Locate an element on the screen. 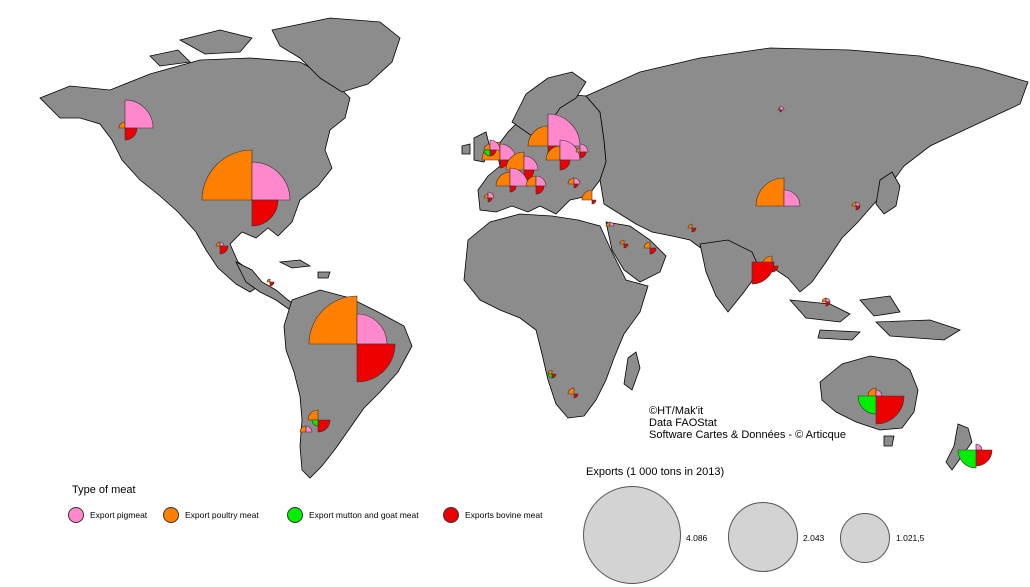  southeast-asia-islands is located at coordinates (875, 318).